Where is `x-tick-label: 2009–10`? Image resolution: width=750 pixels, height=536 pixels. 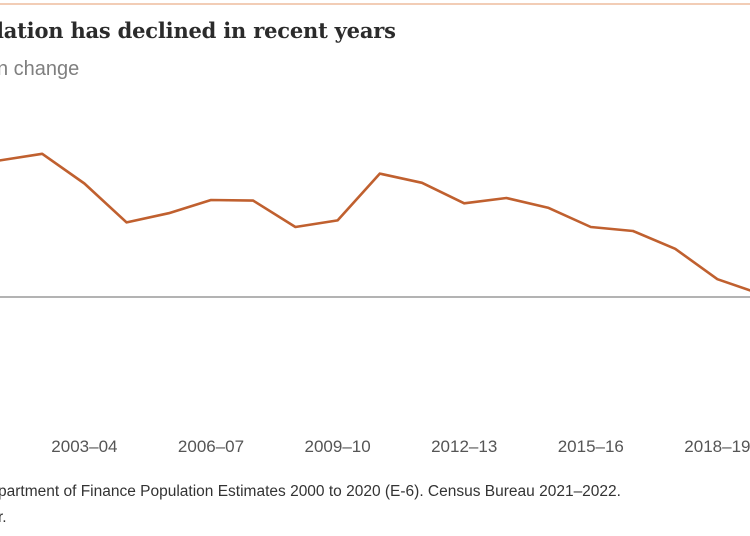
x-tick-label: 2009–10 is located at coordinates (338, 446).